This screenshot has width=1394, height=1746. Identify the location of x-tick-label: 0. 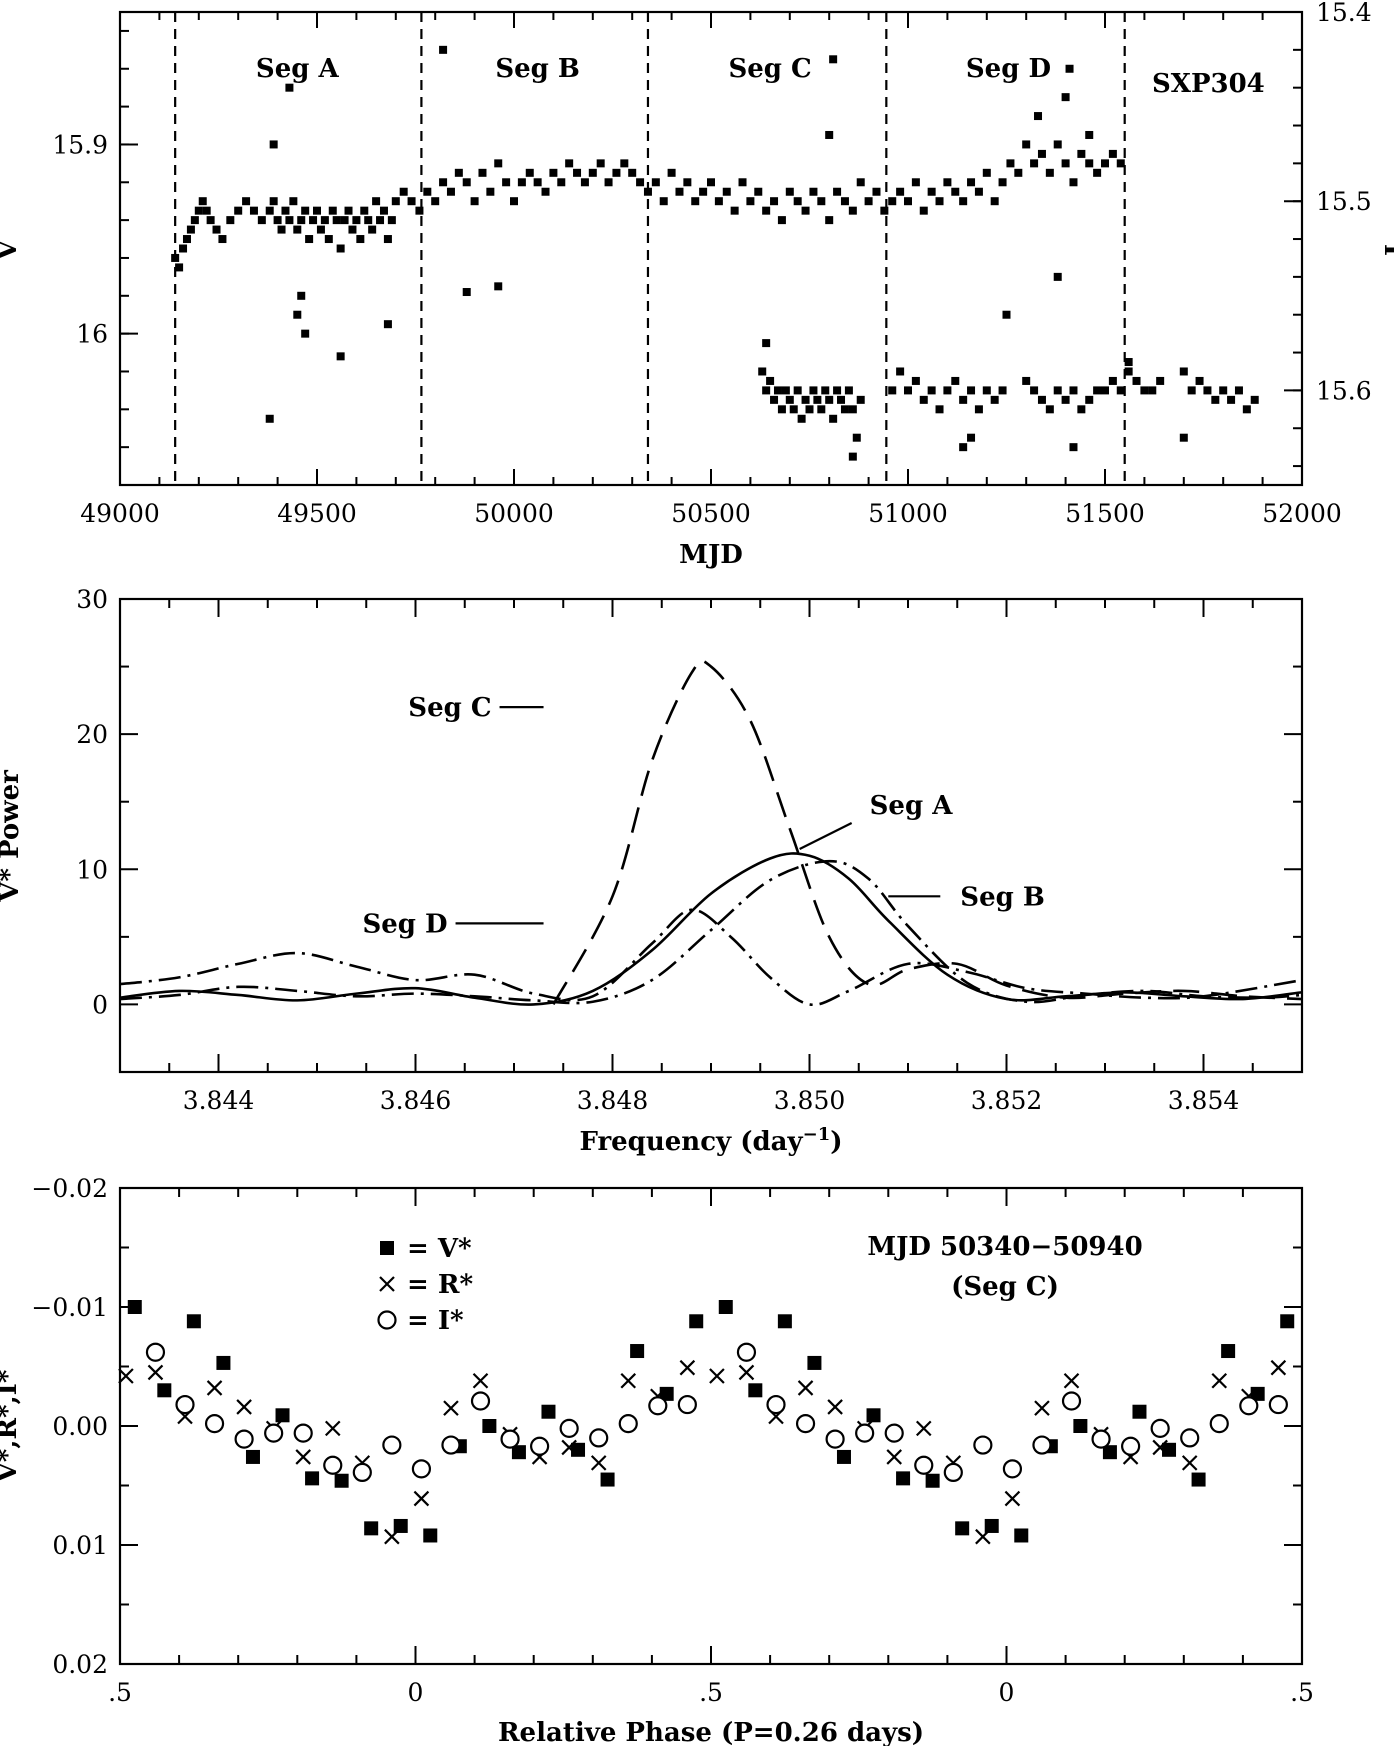
(416, 1692).